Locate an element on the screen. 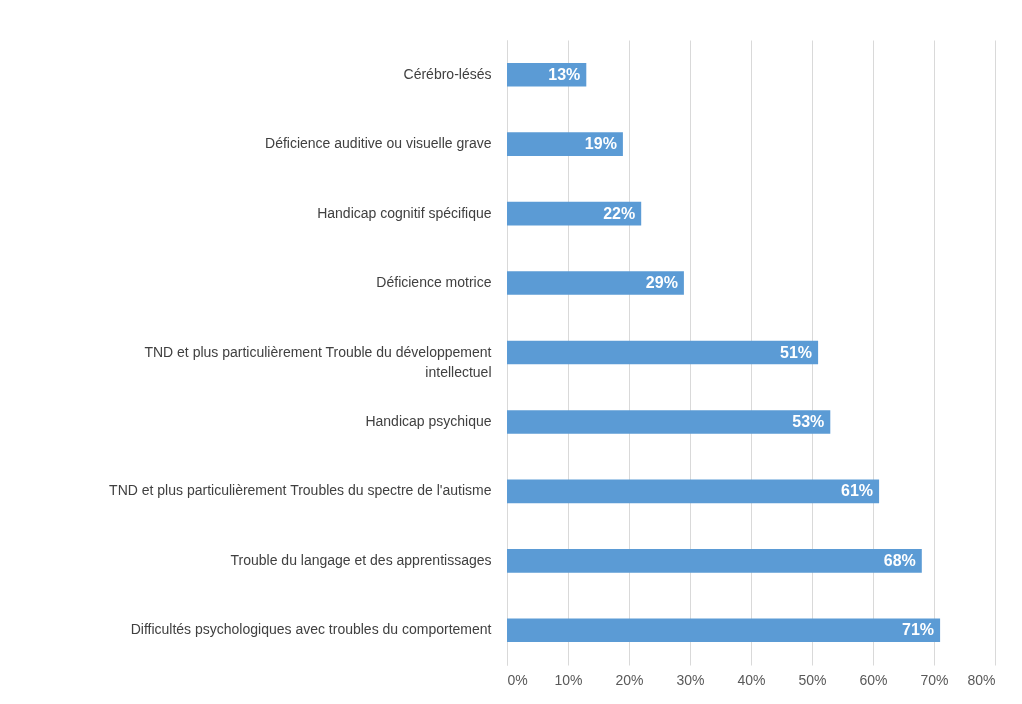 The height and width of the screenshot is (704, 1022). y-tick-label: Déficience motrice is located at coordinates (434, 282).